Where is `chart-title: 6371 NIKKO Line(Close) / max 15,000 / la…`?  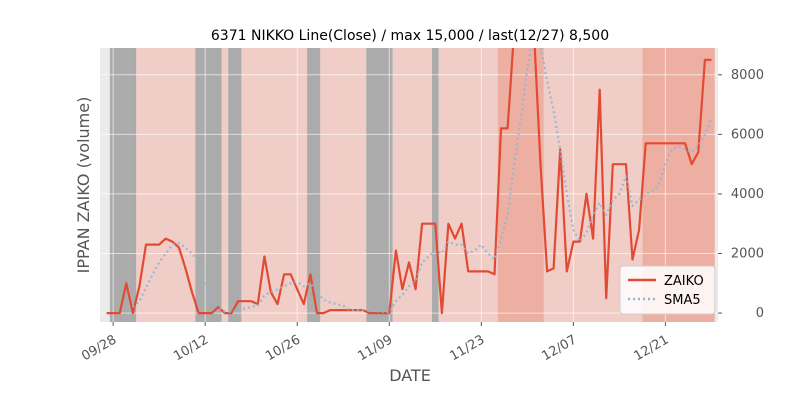
chart-title: 6371 NIKKO Line(Close) / max 15,000 / la… is located at coordinates (410, 36).